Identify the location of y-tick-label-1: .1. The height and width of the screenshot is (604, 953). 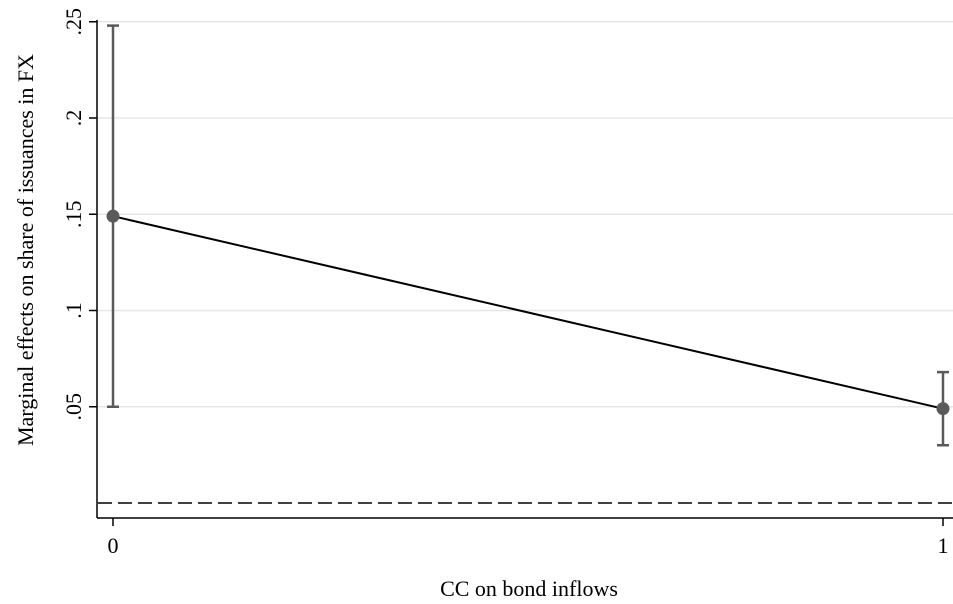
(73, 310).